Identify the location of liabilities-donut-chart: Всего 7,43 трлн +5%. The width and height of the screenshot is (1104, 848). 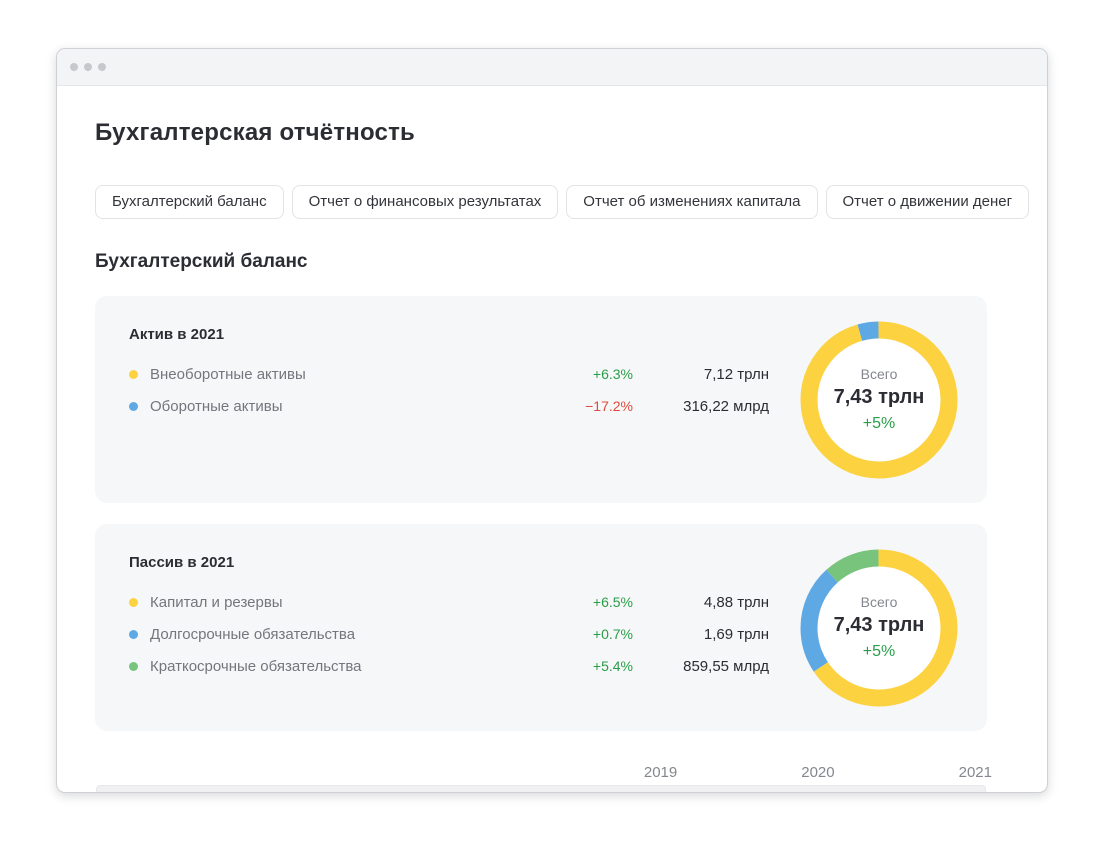
(879, 628).